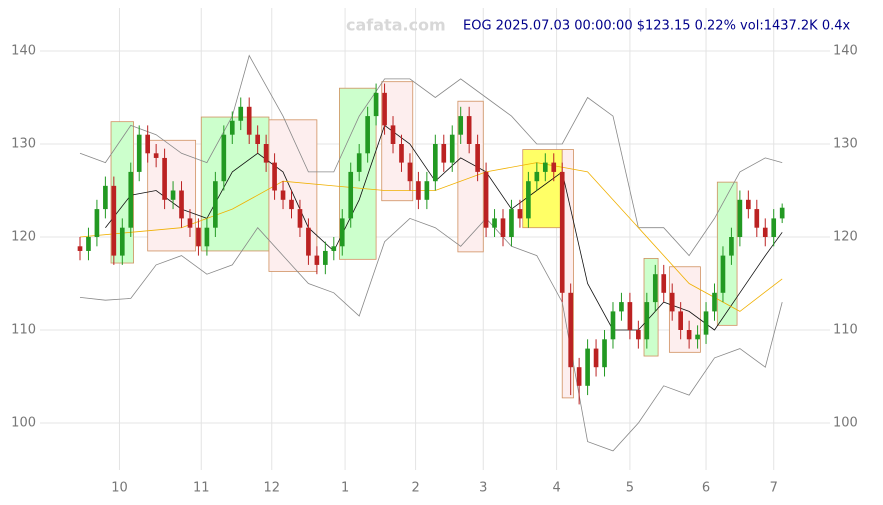  I want to click on x-tick-label: 1, so click(345, 488).